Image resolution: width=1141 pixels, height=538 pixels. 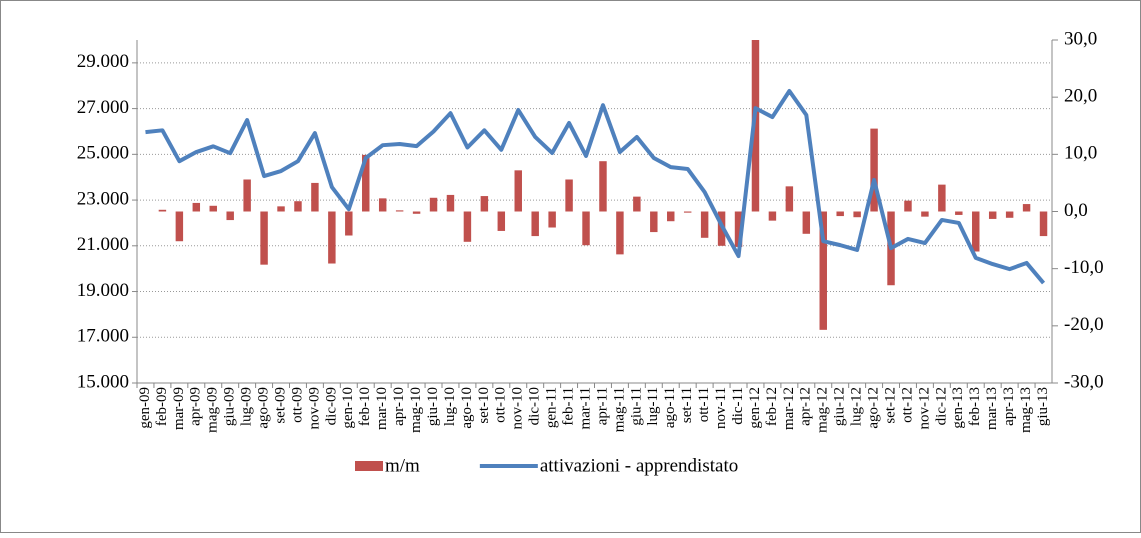 What do you see at coordinates (297, 405) in the screenshot?
I see `x-tick-label: ott-09` at bounding box center [297, 405].